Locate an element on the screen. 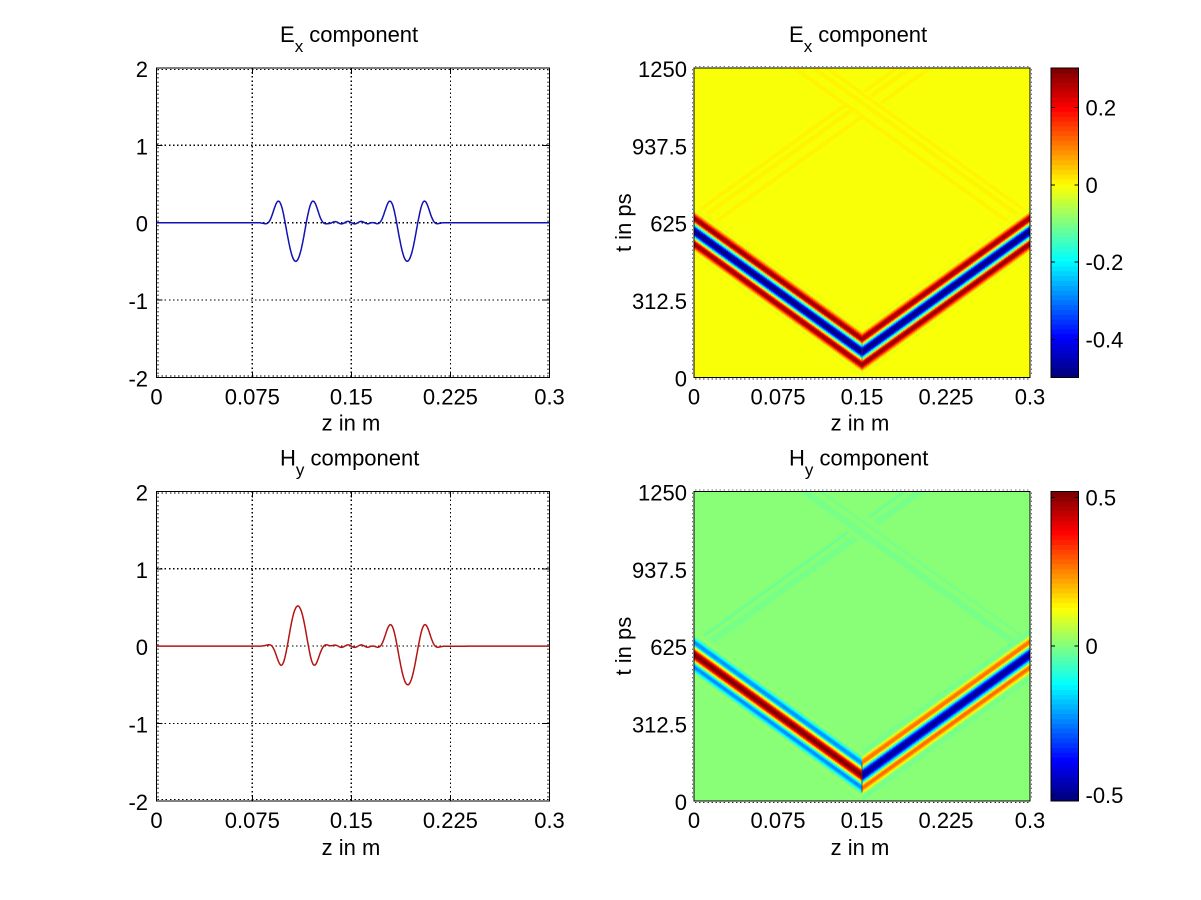 Image resolution: width=1201 pixels, height=900 pixels. svg-text: 0.5 is located at coordinates (1101, 497).